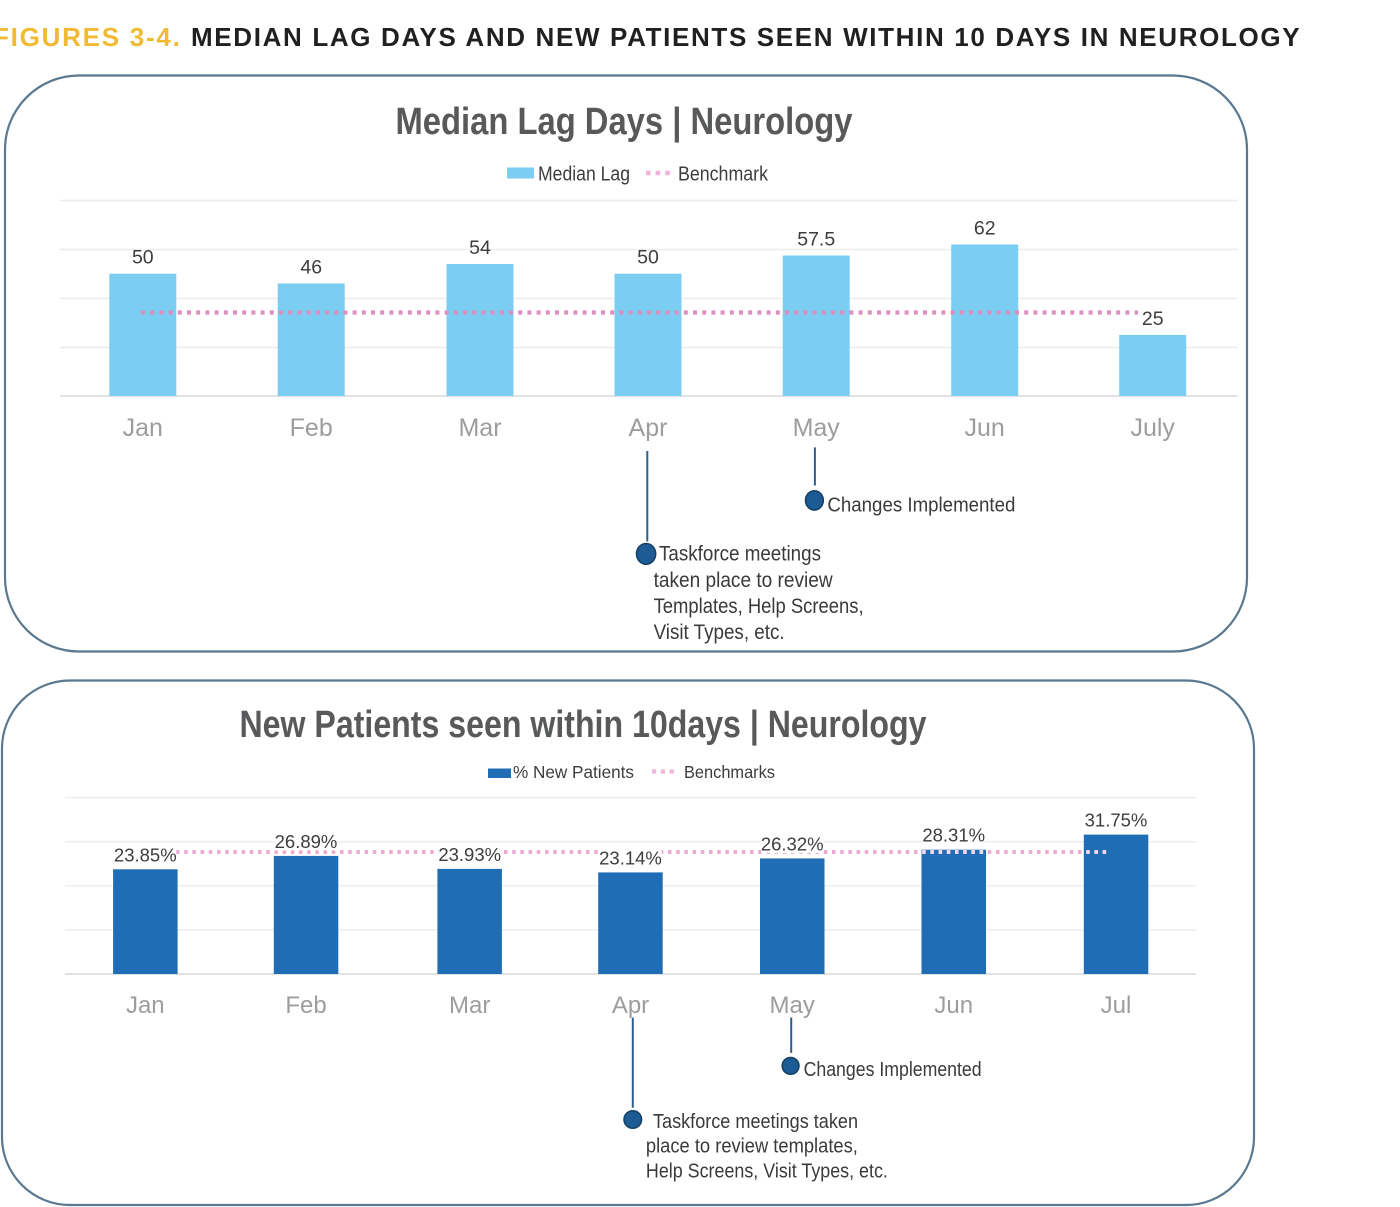 The image size is (1400, 1207). I want to click on svg-text: 54, so click(480, 248).